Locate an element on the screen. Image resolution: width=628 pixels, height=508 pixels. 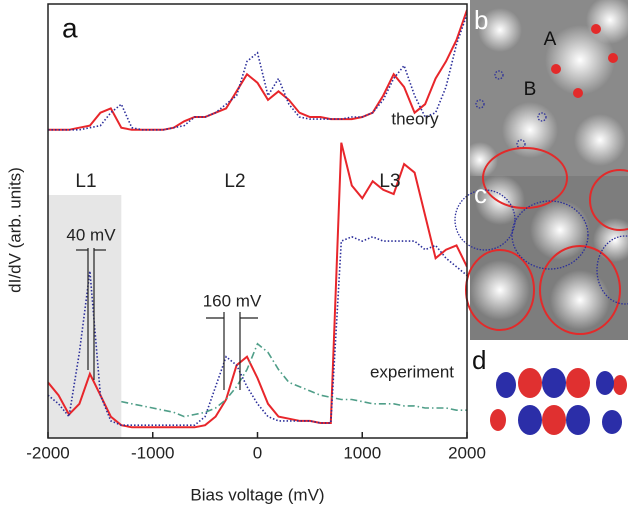
annotation: 40 mV is located at coordinates (91, 234).